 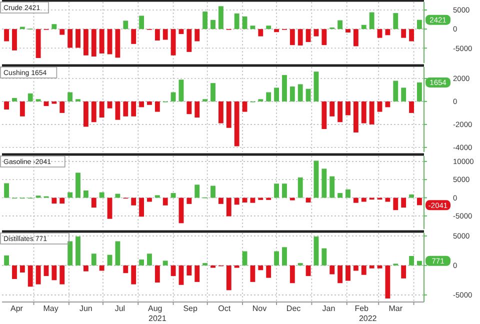 I want to click on x-tick-label: Aug, so click(x=155, y=308).